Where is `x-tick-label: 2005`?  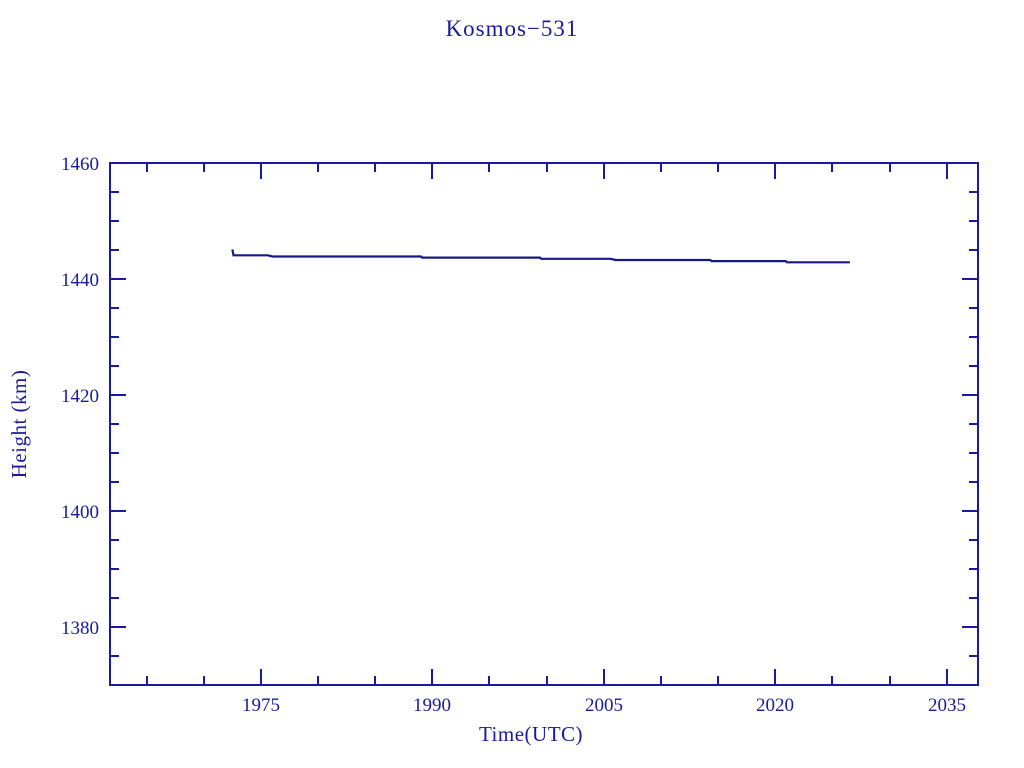
x-tick-label: 2005 is located at coordinates (604, 705).